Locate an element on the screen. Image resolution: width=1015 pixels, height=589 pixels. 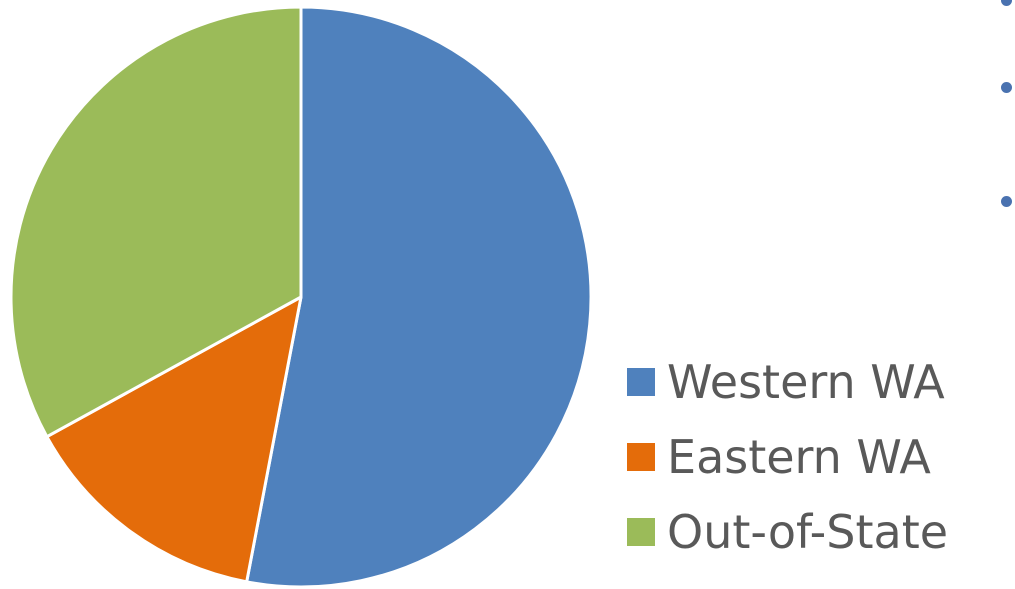
legend-swatch-western-wa is located at coordinates (641, 382).